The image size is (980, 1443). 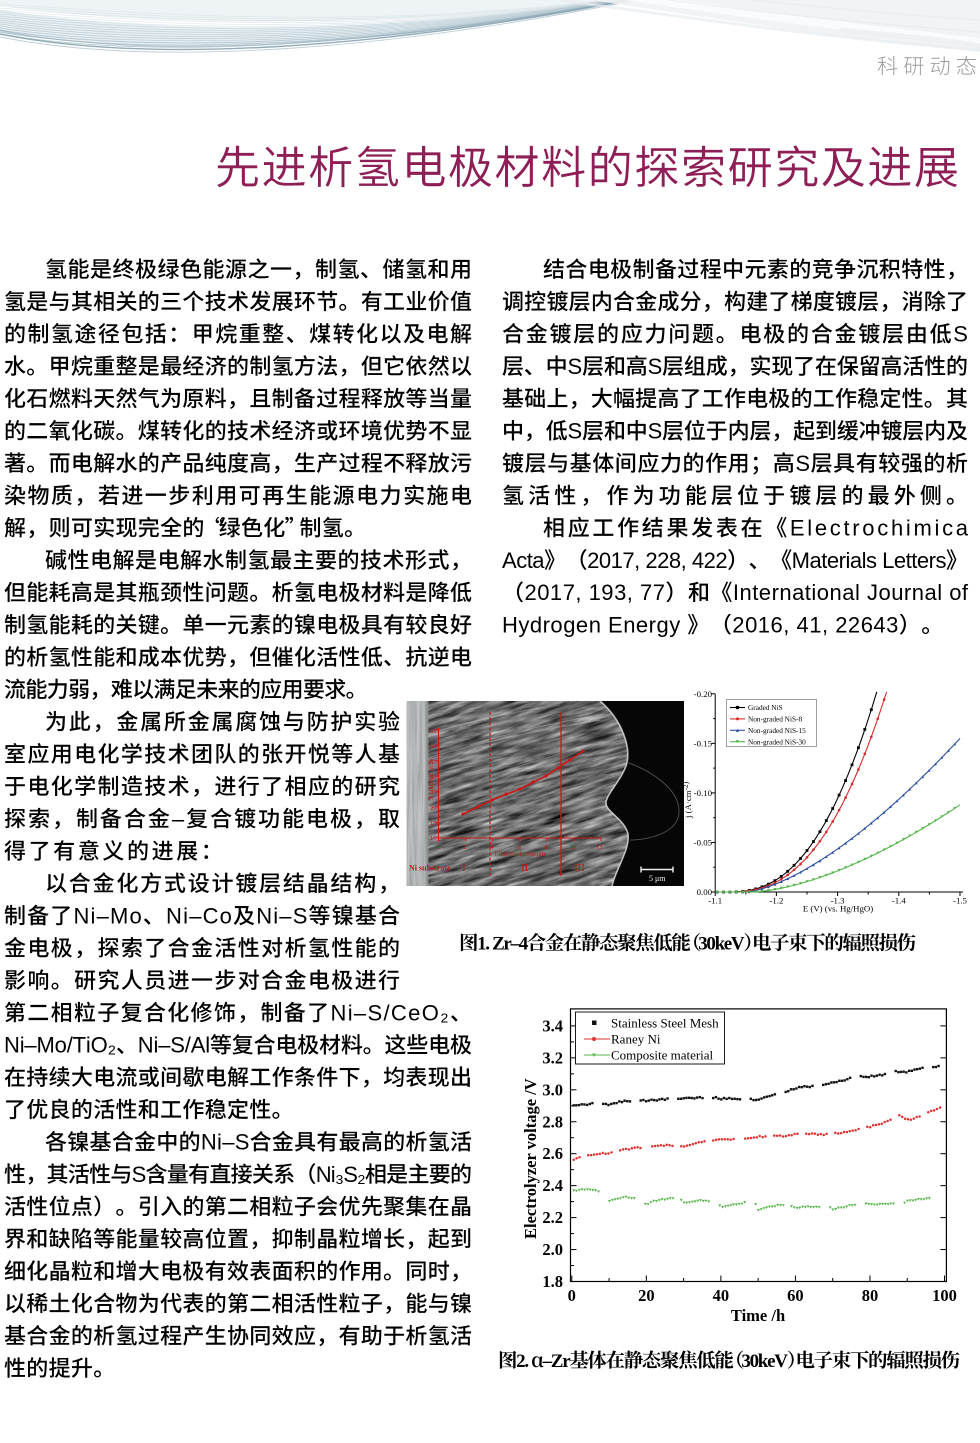 What do you see at coordinates (715, 901) in the screenshot?
I see `svg-text: -1.1` at bounding box center [715, 901].